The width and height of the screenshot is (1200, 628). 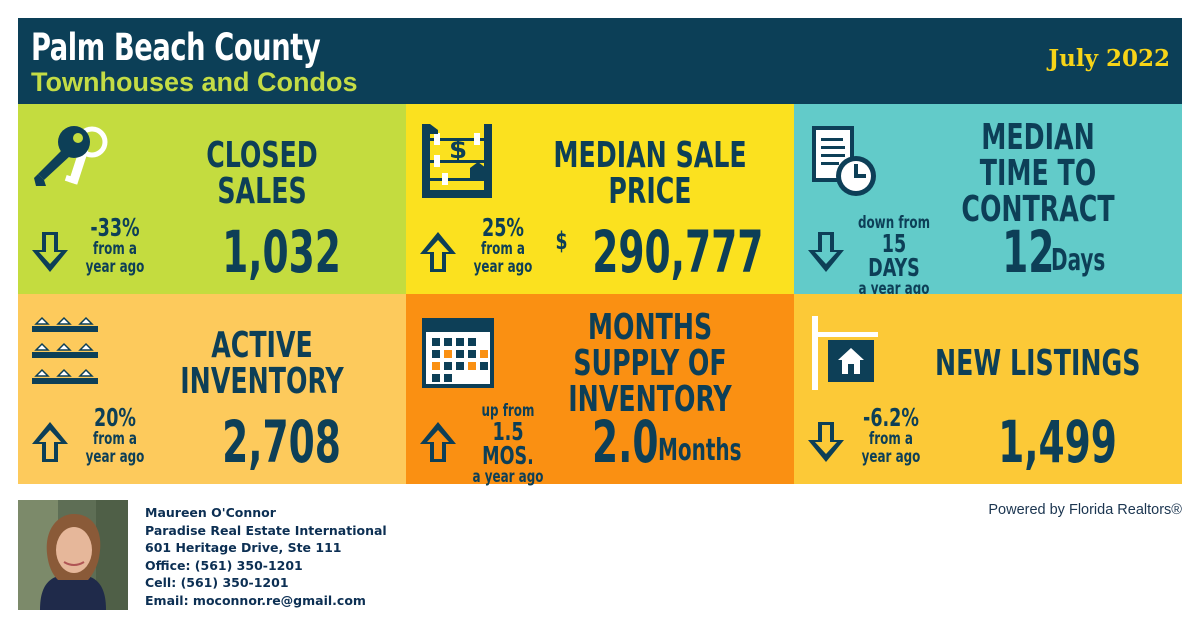 What do you see at coordinates (194, 82) in the screenshot?
I see `page-subtitle: Townhouses and Condos` at bounding box center [194, 82].